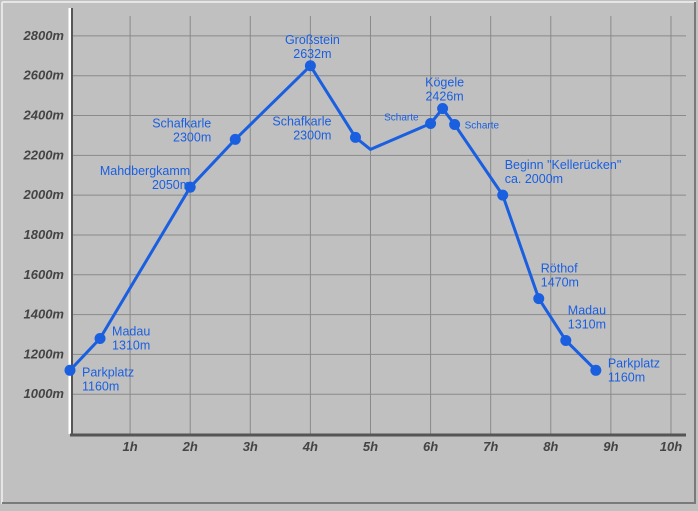 This screenshot has height=511, width=698. What do you see at coordinates (430, 446) in the screenshot?
I see `x-tick-label: 6h` at bounding box center [430, 446].